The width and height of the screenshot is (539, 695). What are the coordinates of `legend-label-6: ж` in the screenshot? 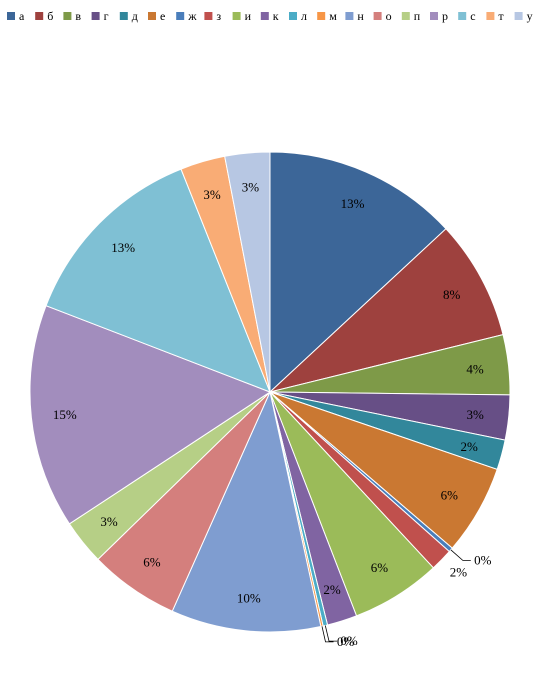 It's located at (192, 16).